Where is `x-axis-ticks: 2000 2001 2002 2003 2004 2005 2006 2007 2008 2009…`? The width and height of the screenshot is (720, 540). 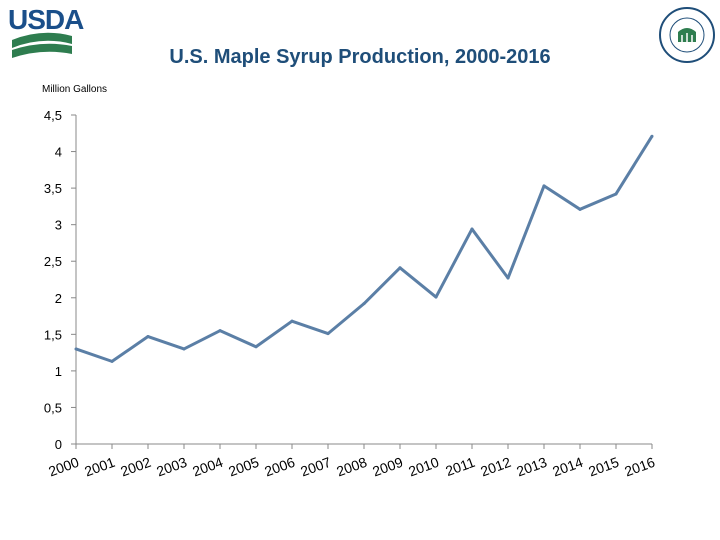
x-axis-ticks: 2000 2001 2002 2003 2004 2005 2006 2007 2008 2009… is located at coordinates (351, 461).